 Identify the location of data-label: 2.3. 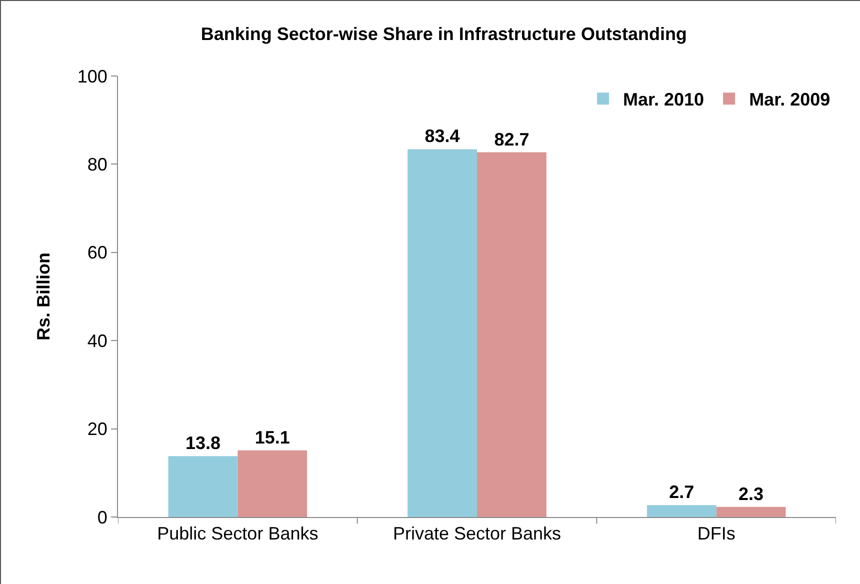
(751, 494).